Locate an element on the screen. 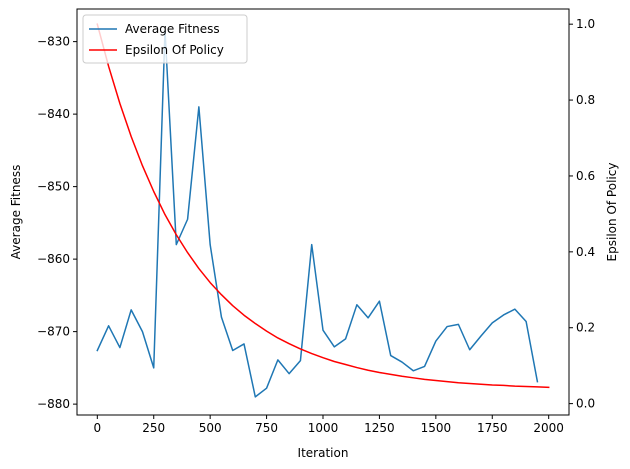  y-right-tick-label: 0.2 is located at coordinates (585, 328).